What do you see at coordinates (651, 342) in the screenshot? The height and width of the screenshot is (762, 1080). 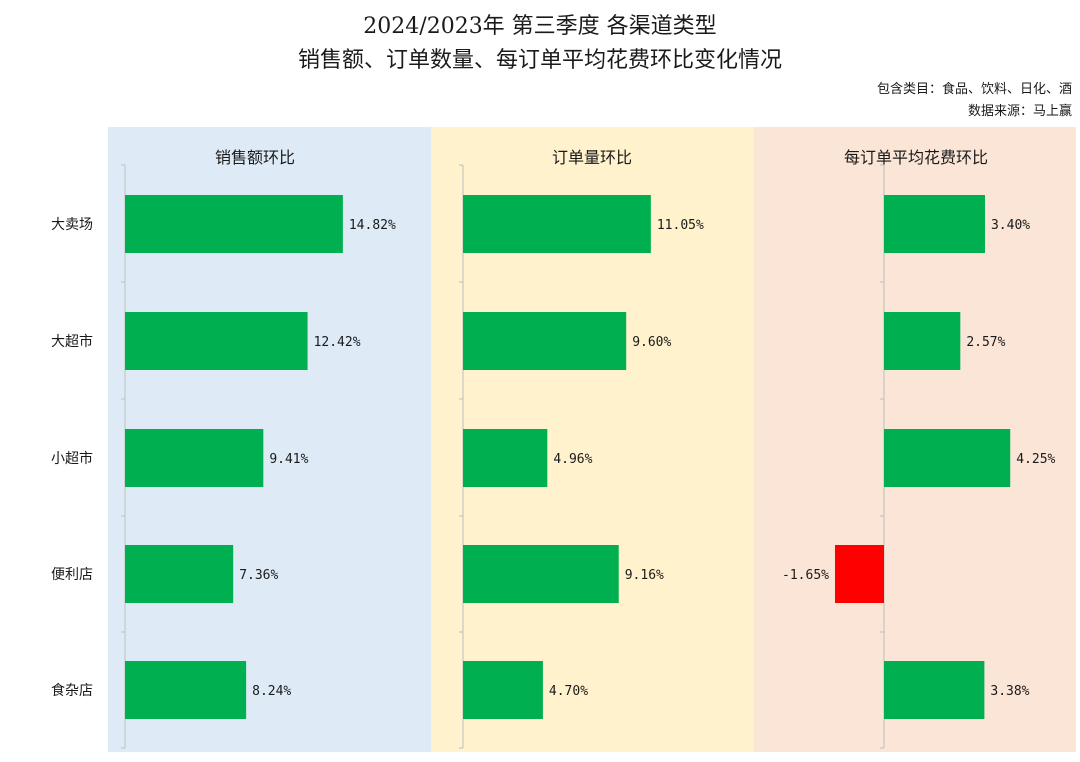 I see `data-label-2-2: 9.60%` at bounding box center [651, 342].